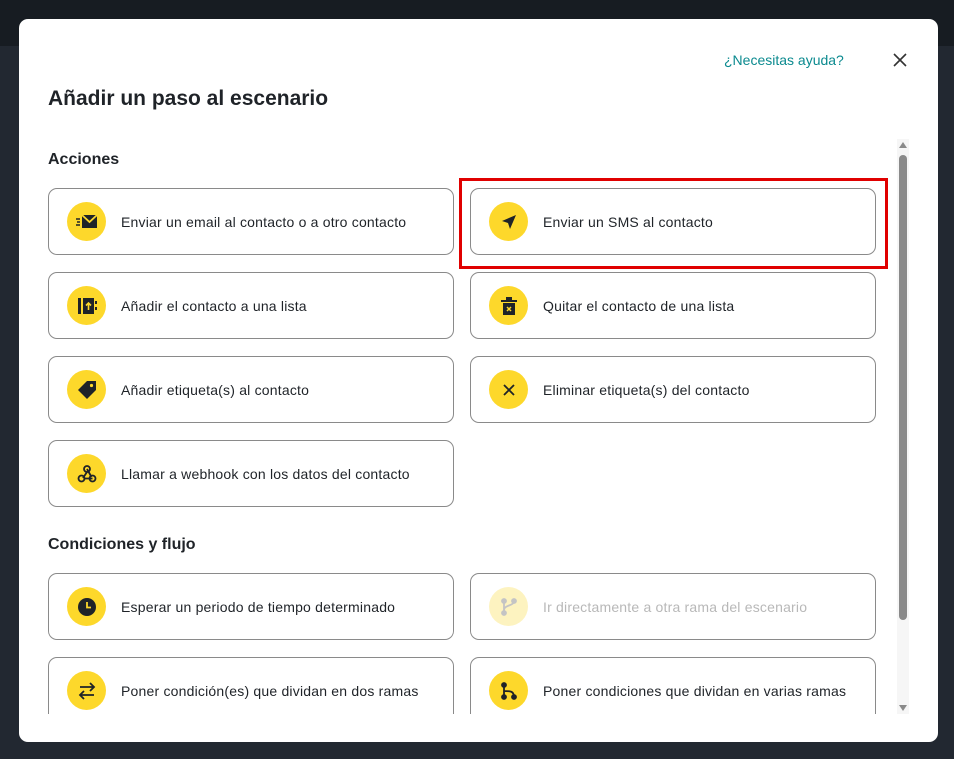  I want to click on step-remove-from-list: Quitar el contacto de una lista, so click(673, 305).